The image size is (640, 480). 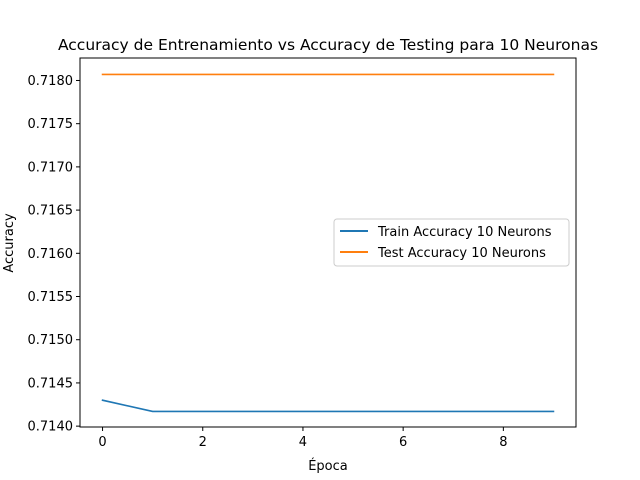 What do you see at coordinates (51, 297) in the screenshot?
I see `y-tick-label: 0.7155` at bounding box center [51, 297].